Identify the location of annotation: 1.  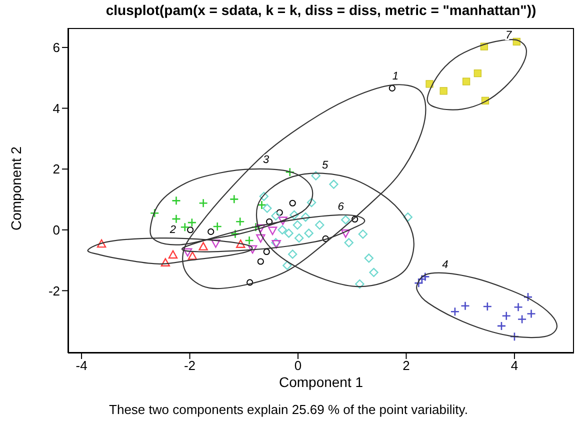
(395, 76).